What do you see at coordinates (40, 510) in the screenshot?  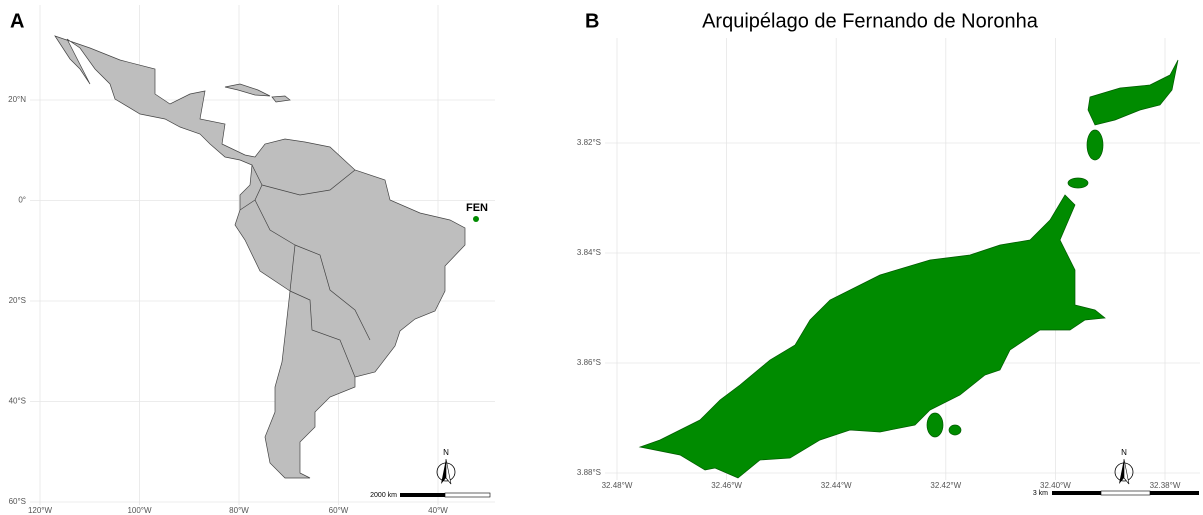 I see `x-tick-label: 120°W` at bounding box center [40, 510].